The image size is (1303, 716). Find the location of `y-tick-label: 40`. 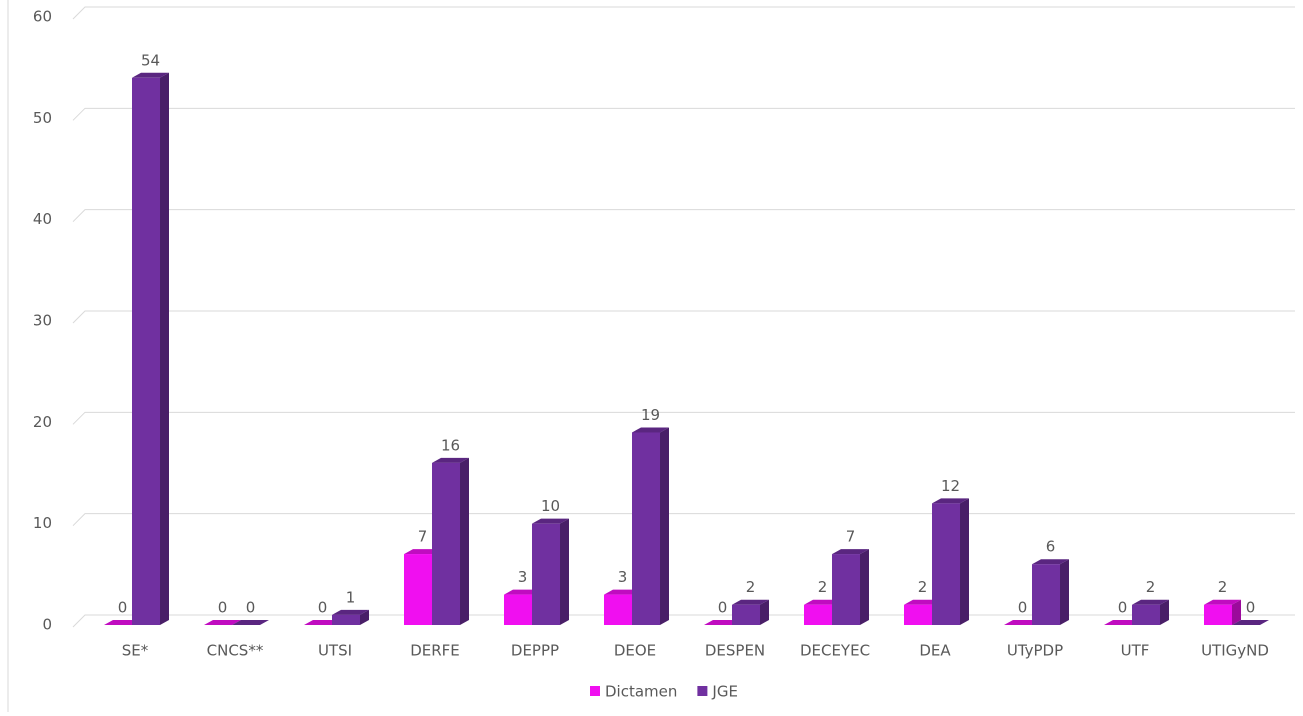

y-tick-label: 40 is located at coordinates (42, 219).